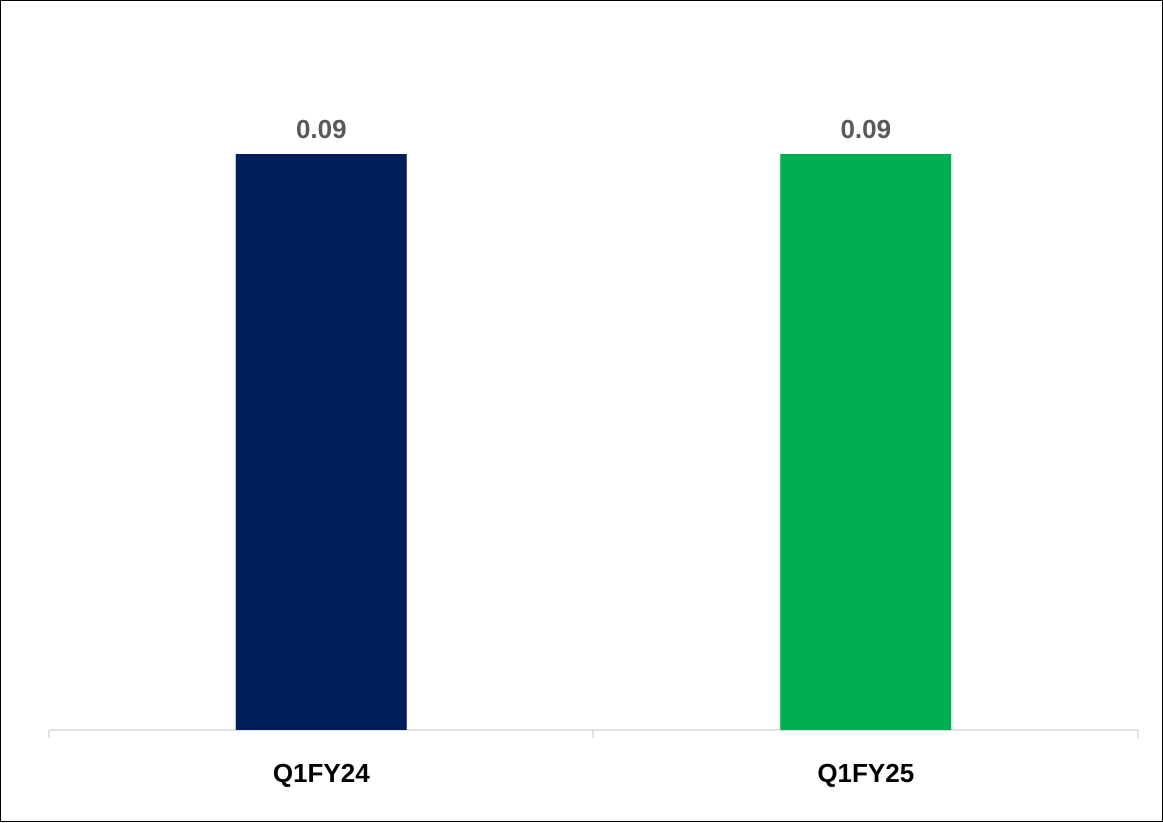 Image resolution: width=1163 pixels, height=823 pixels. Describe the element at coordinates (321, 773) in the screenshot. I see `x-tick-label-q1fy24: Q1FY24` at that location.